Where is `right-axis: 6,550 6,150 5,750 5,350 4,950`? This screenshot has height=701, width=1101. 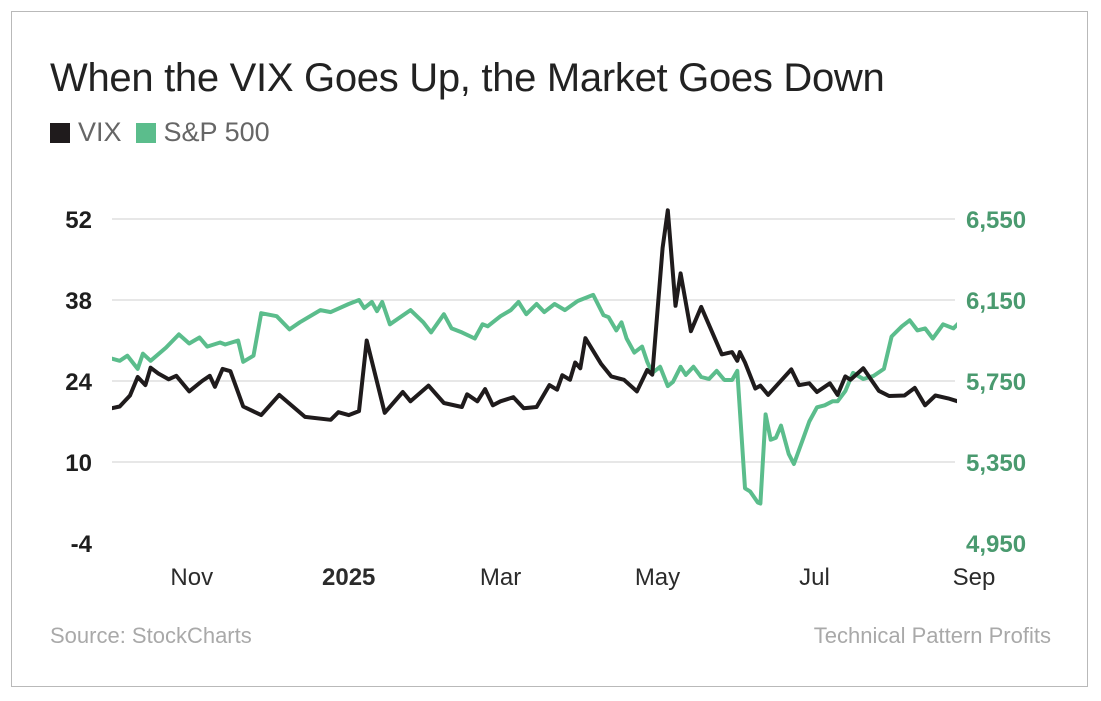 right-axis: 6,550 6,150 5,750 5,350 4,950 is located at coordinates (996, 382).